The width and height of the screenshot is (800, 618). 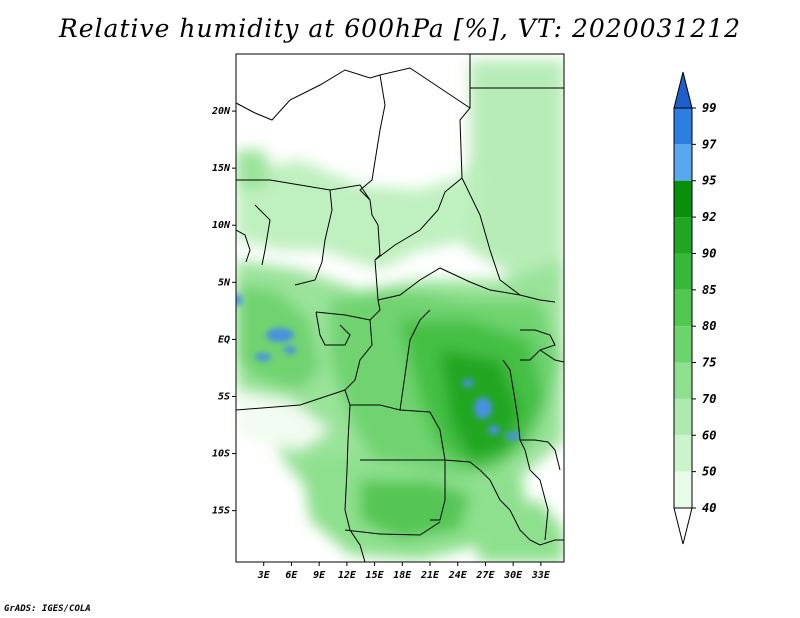 What do you see at coordinates (223, 311) in the screenshot?
I see `latitude-axis: 20N 15N 10N 5N EQ 5S 10S 15S` at bounding box center [223, 311].